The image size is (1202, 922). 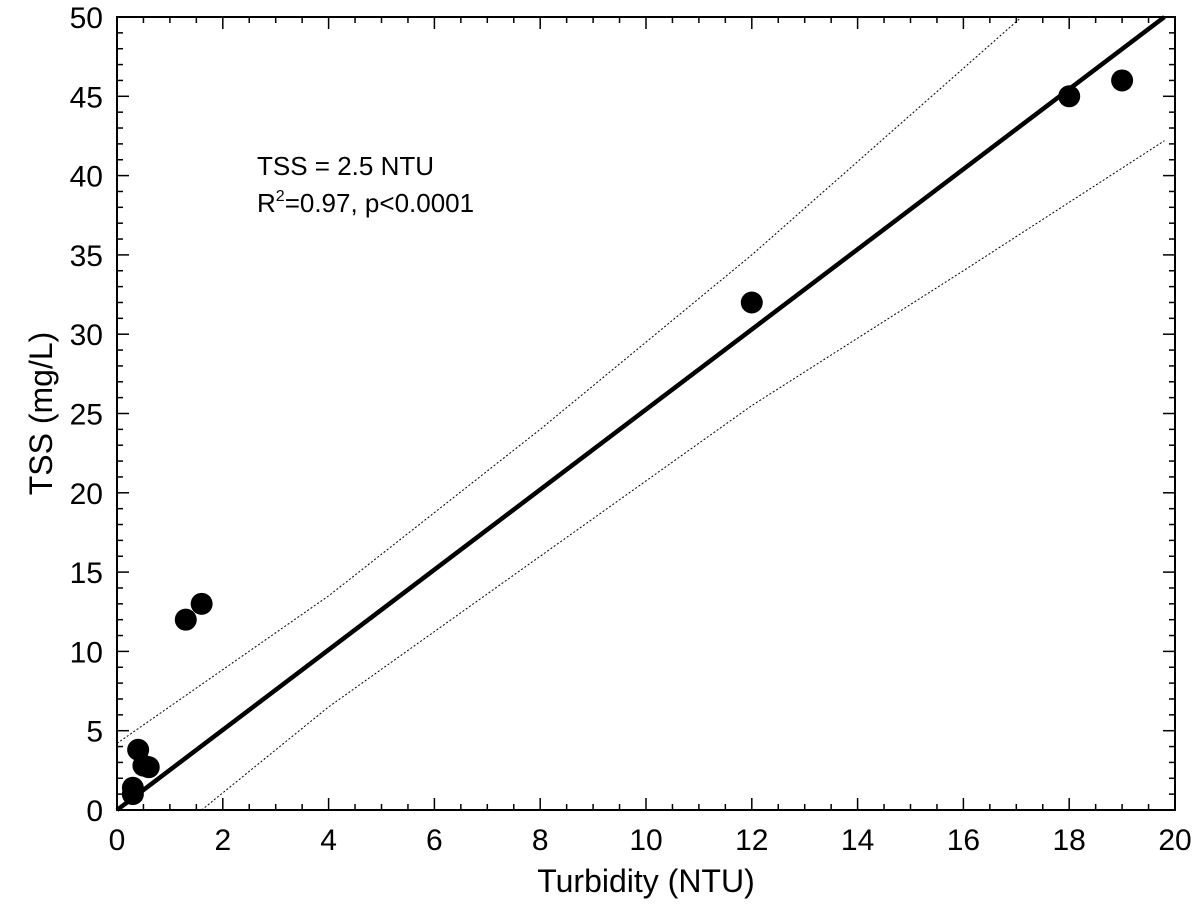 I want to click on y-tick-labels: 0 5 10 15 20 25 30 35 40 45 50, so click(x=86, y=415).